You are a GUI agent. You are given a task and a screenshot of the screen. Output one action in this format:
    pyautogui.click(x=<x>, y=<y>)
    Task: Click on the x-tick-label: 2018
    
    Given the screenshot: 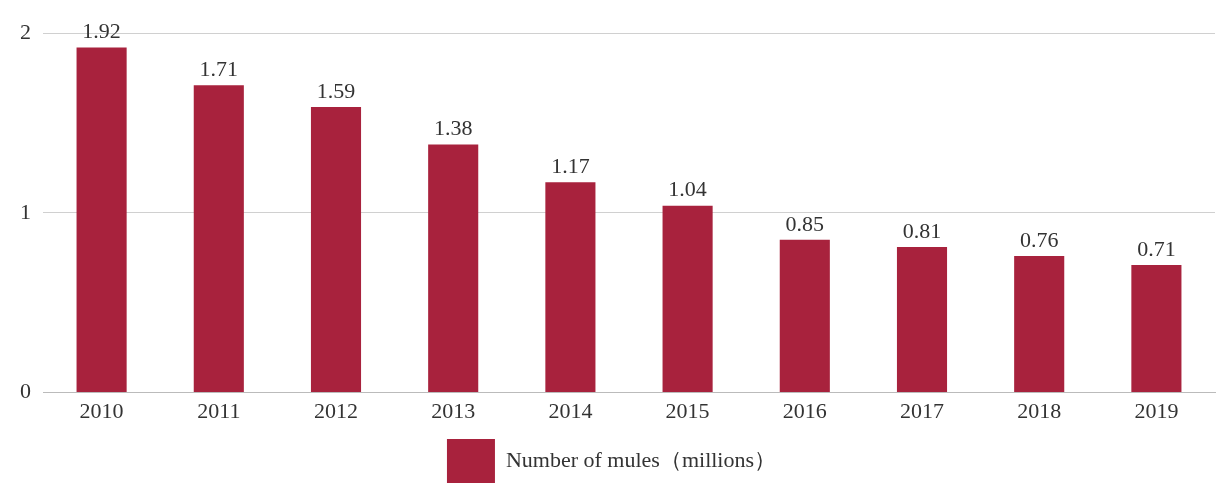 What is the action you would take?
    pyautogui.click(x=1039, y=410)
    